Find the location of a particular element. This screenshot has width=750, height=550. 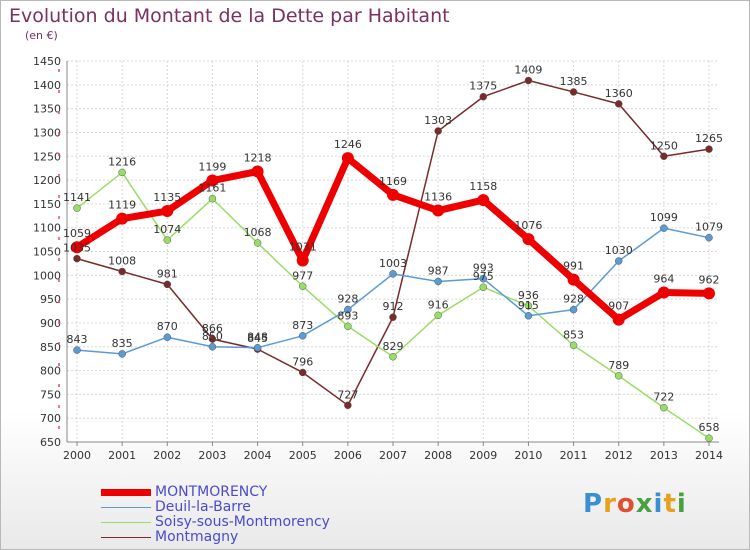

y-tick-label: 650 is located at coordinates (50, 442).